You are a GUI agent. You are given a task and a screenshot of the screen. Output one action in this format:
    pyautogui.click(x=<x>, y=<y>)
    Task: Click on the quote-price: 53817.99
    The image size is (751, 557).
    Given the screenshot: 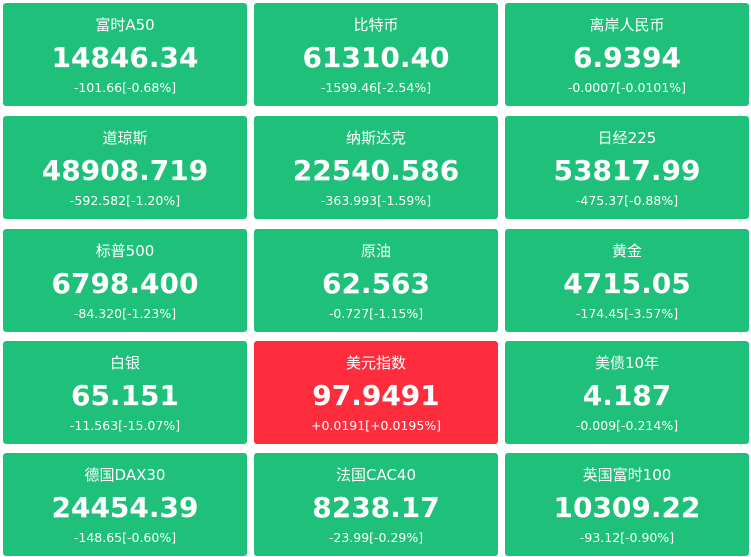 What is the action you would take?
    pyautogui.click(x=627, y=170)
    